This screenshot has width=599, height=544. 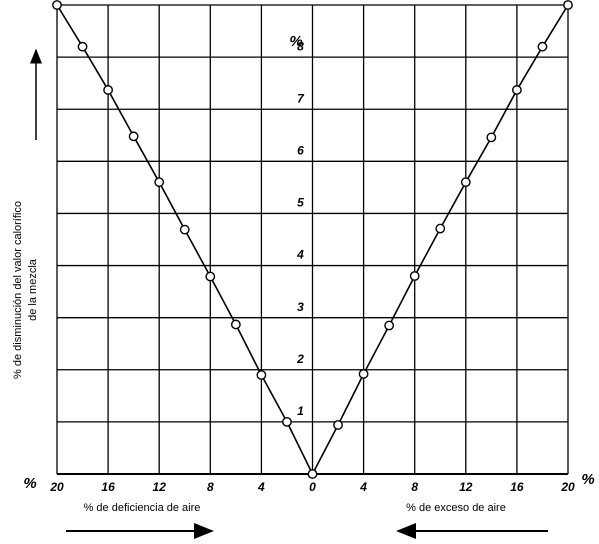 I want to click on x-tick-label: 0, so click(x=312, y=487).